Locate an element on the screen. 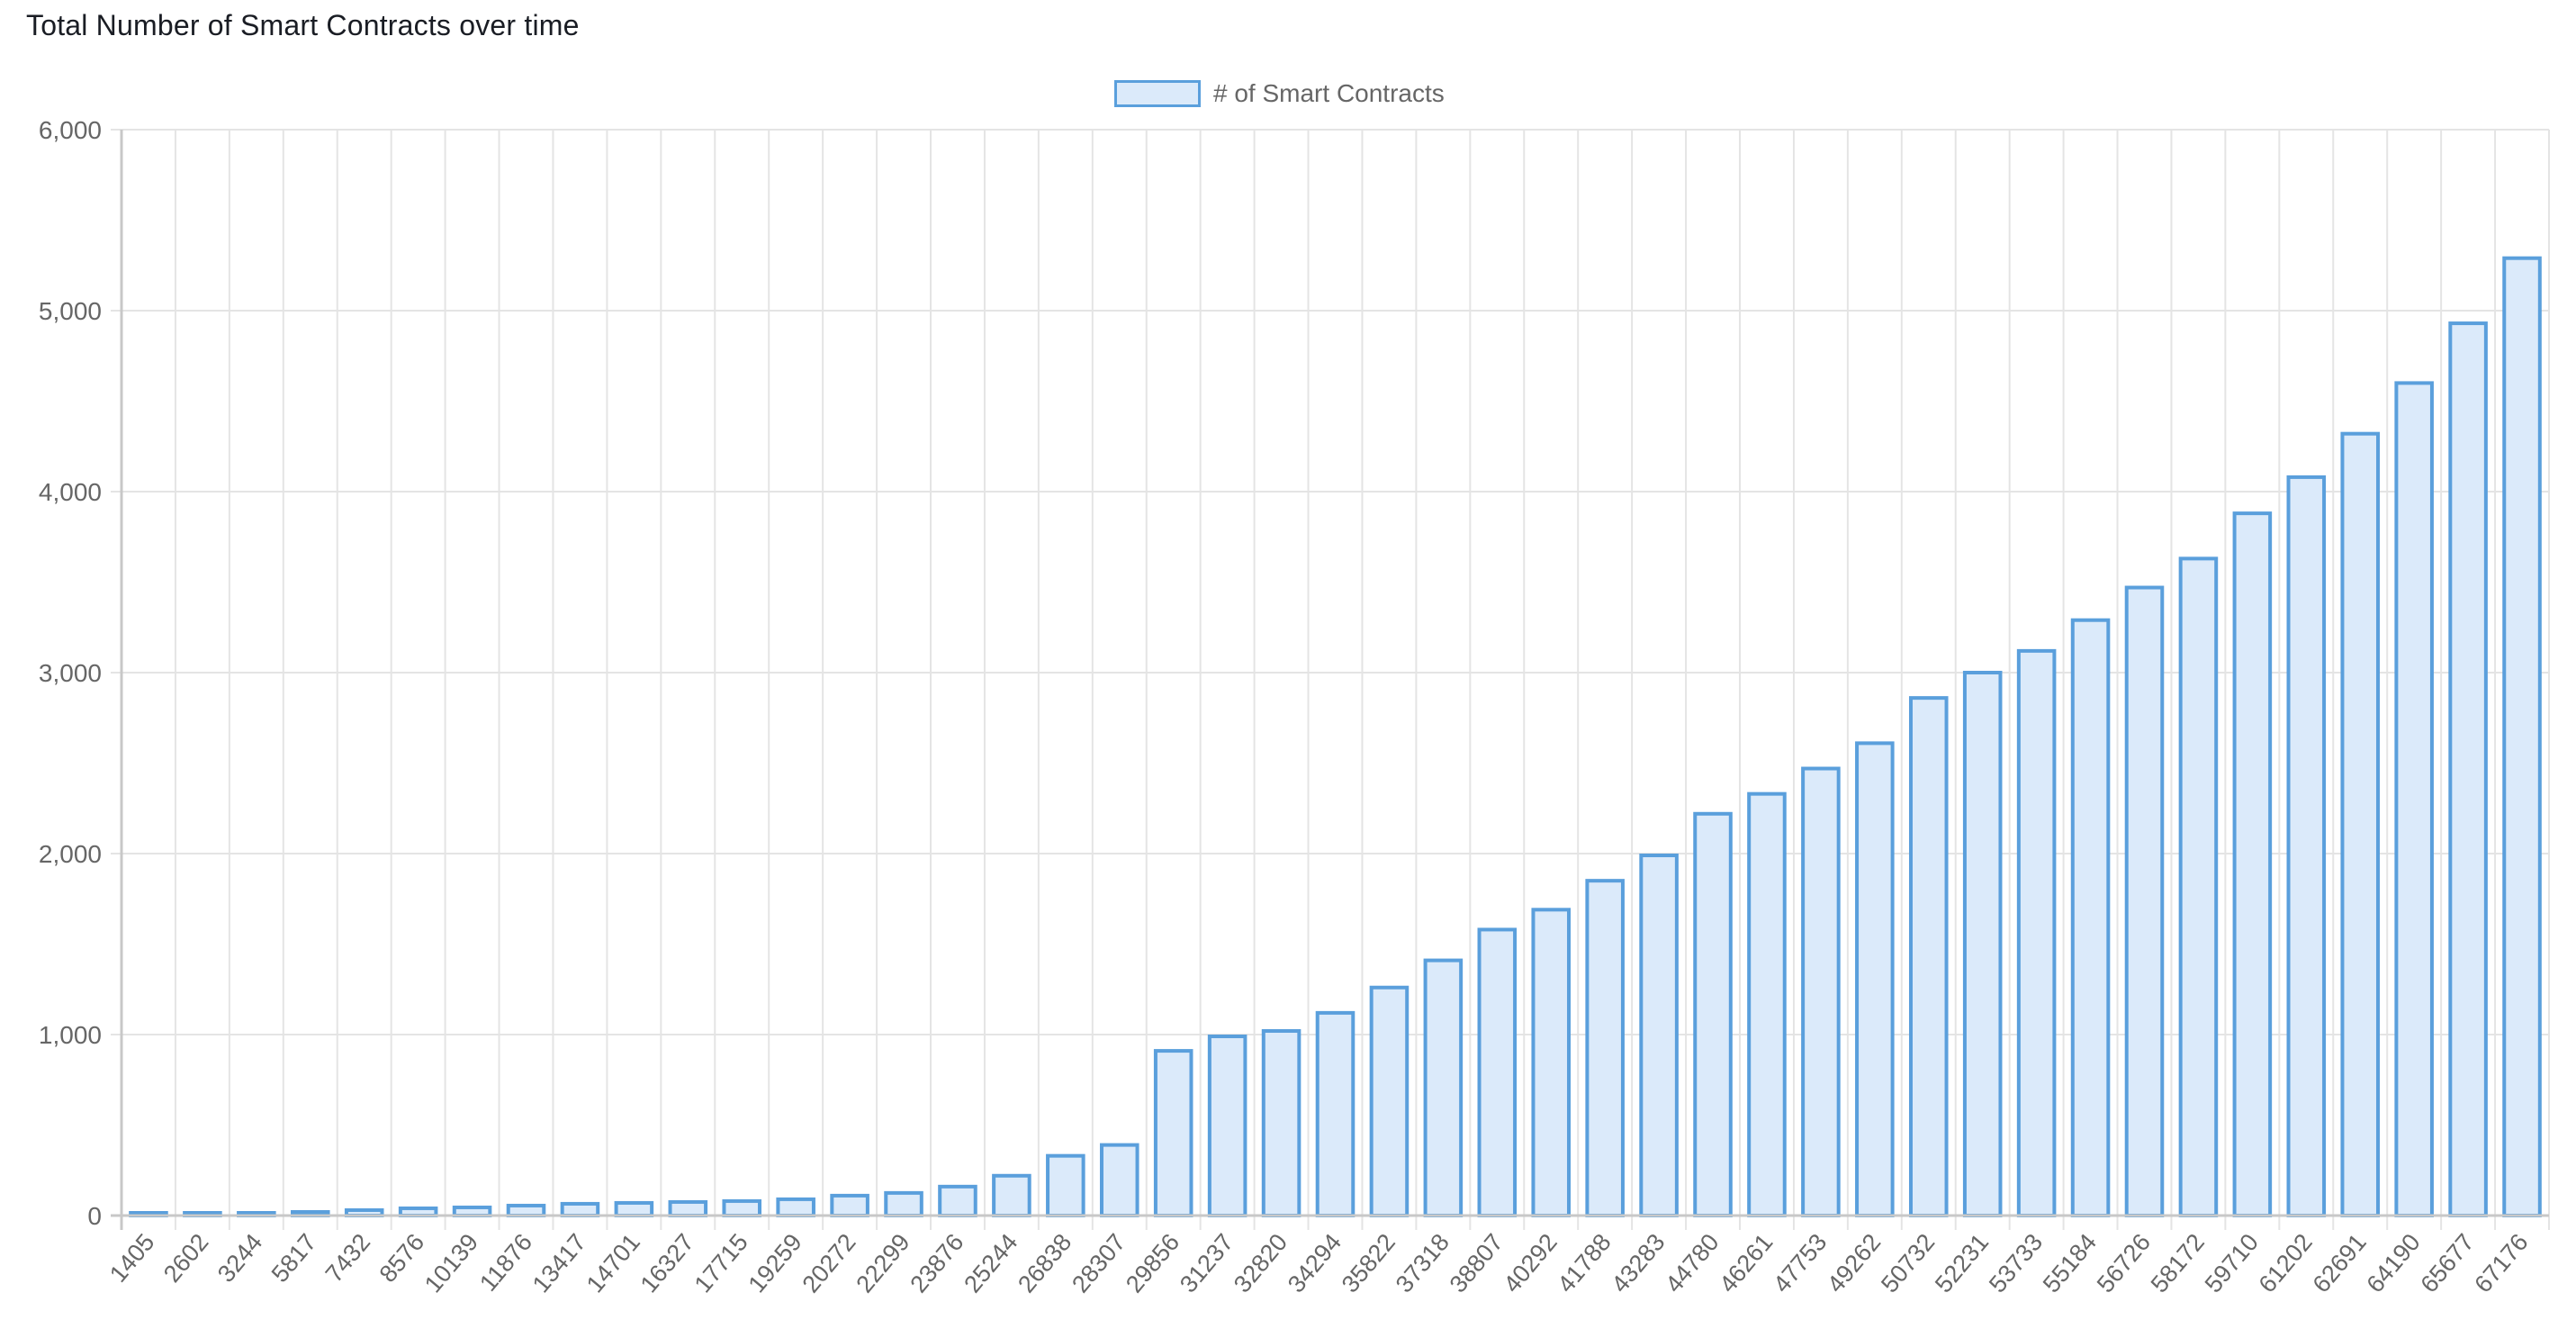 The width and height of the screenshot is (2576, 1329). x-tick-label: 31237 is located at coordinates (1206, 1263).